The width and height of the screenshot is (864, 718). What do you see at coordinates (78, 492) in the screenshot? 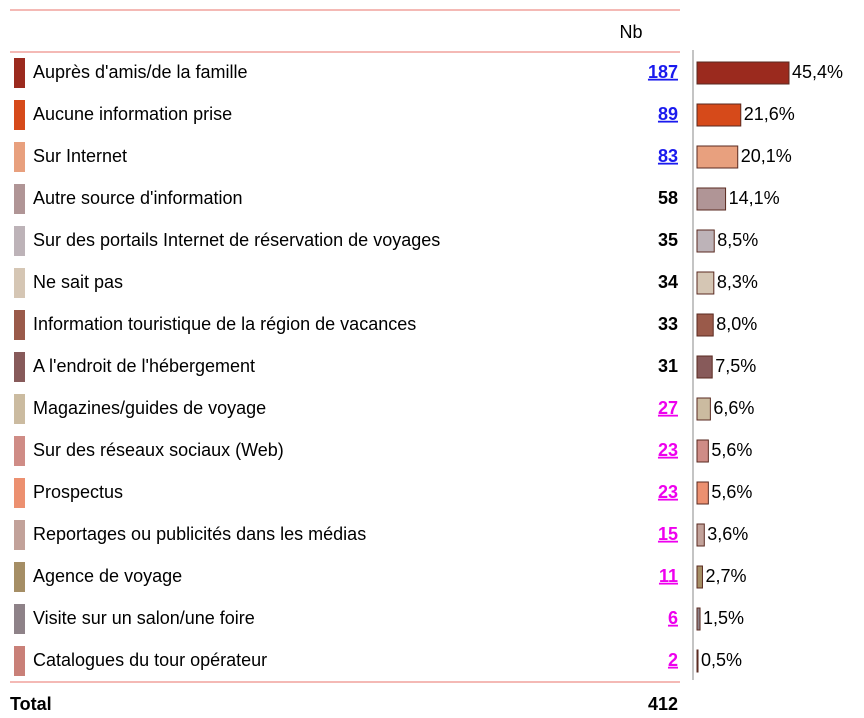
I see `category-label: Prospectus` at bounding box center [78, 492].